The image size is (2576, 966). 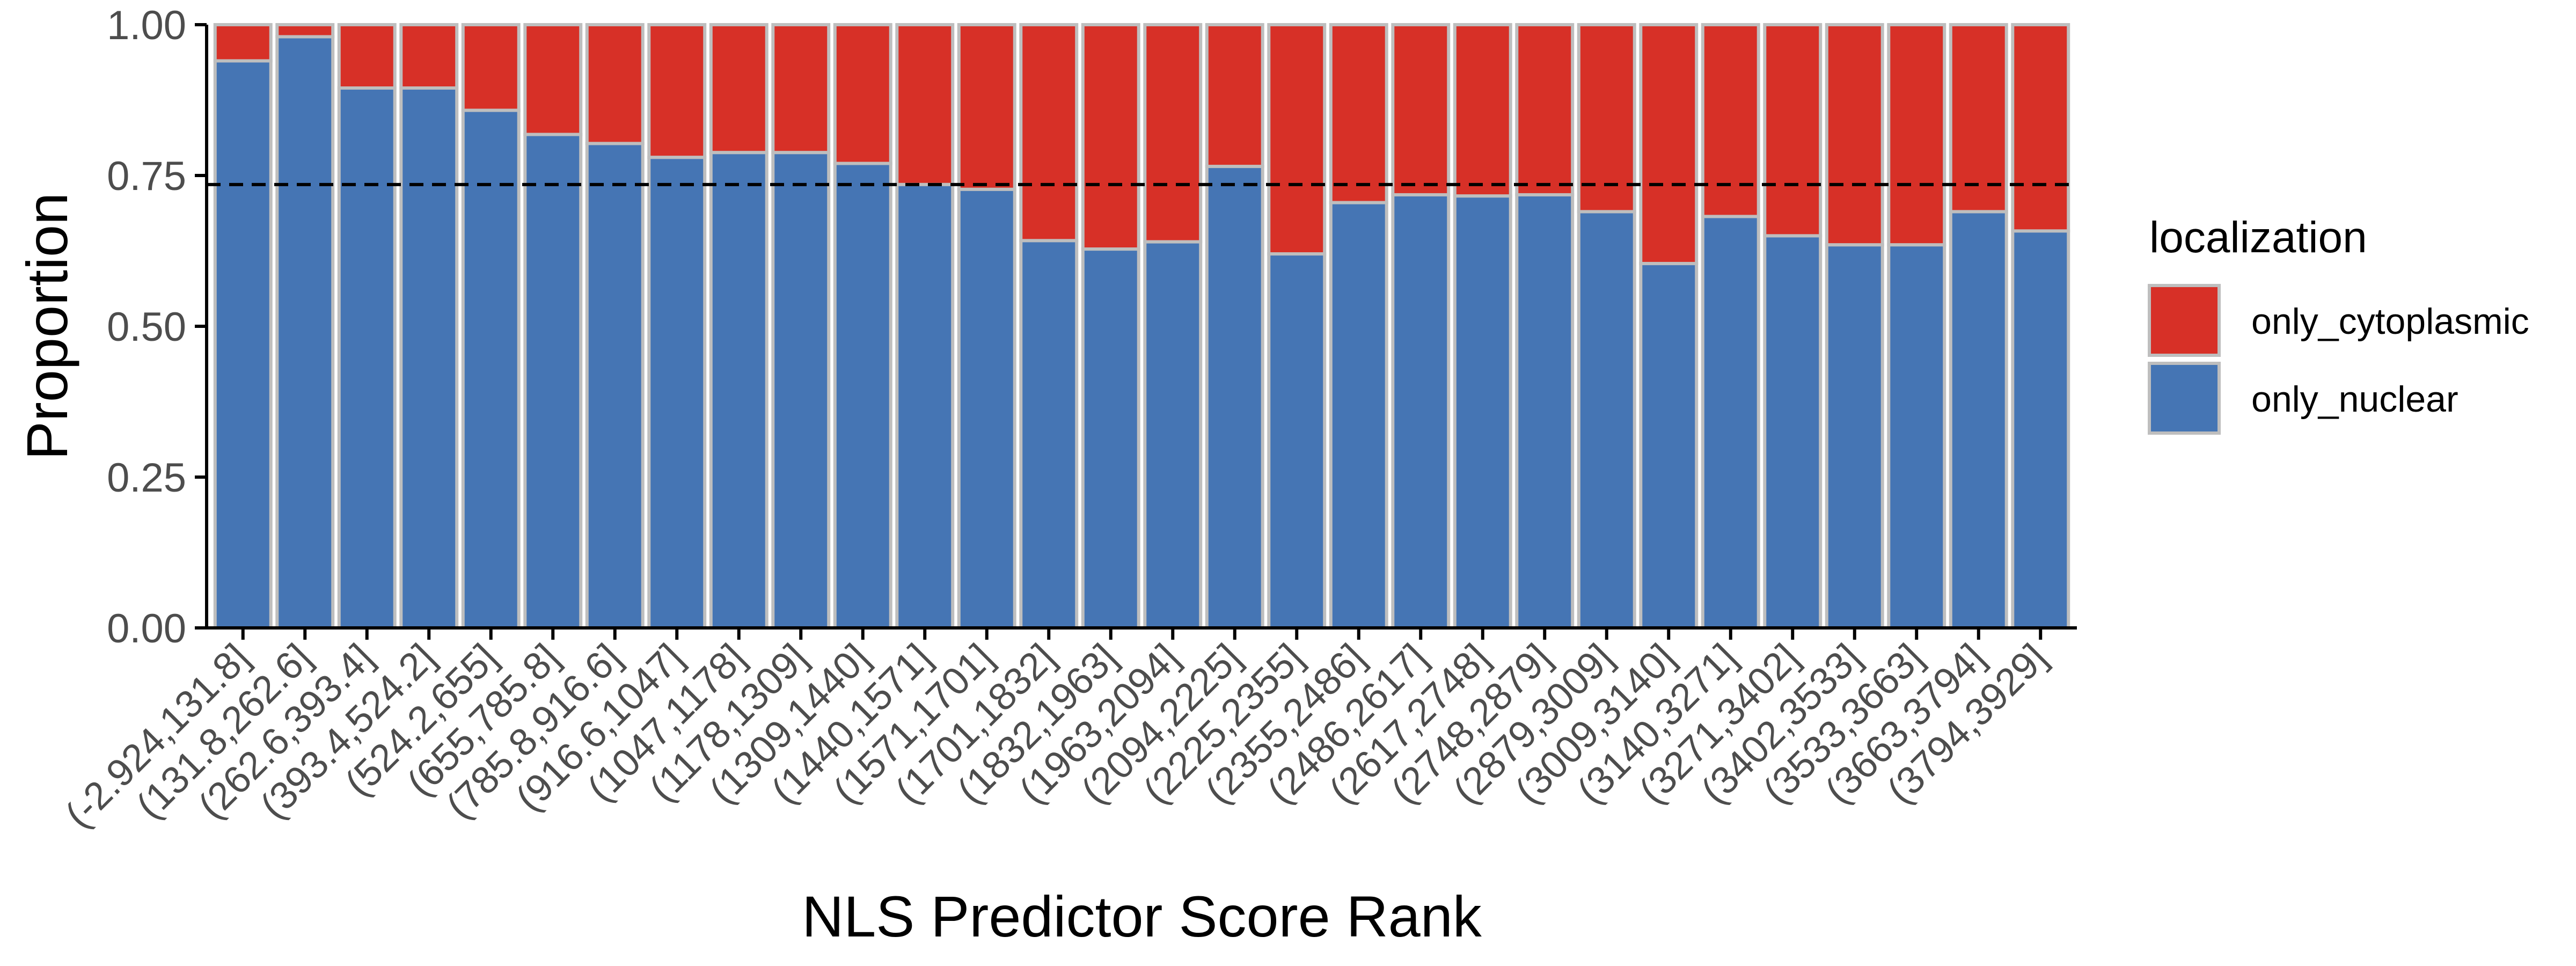 I want to click on legend-key-only-nuclear, so click(x=2184, y=398).